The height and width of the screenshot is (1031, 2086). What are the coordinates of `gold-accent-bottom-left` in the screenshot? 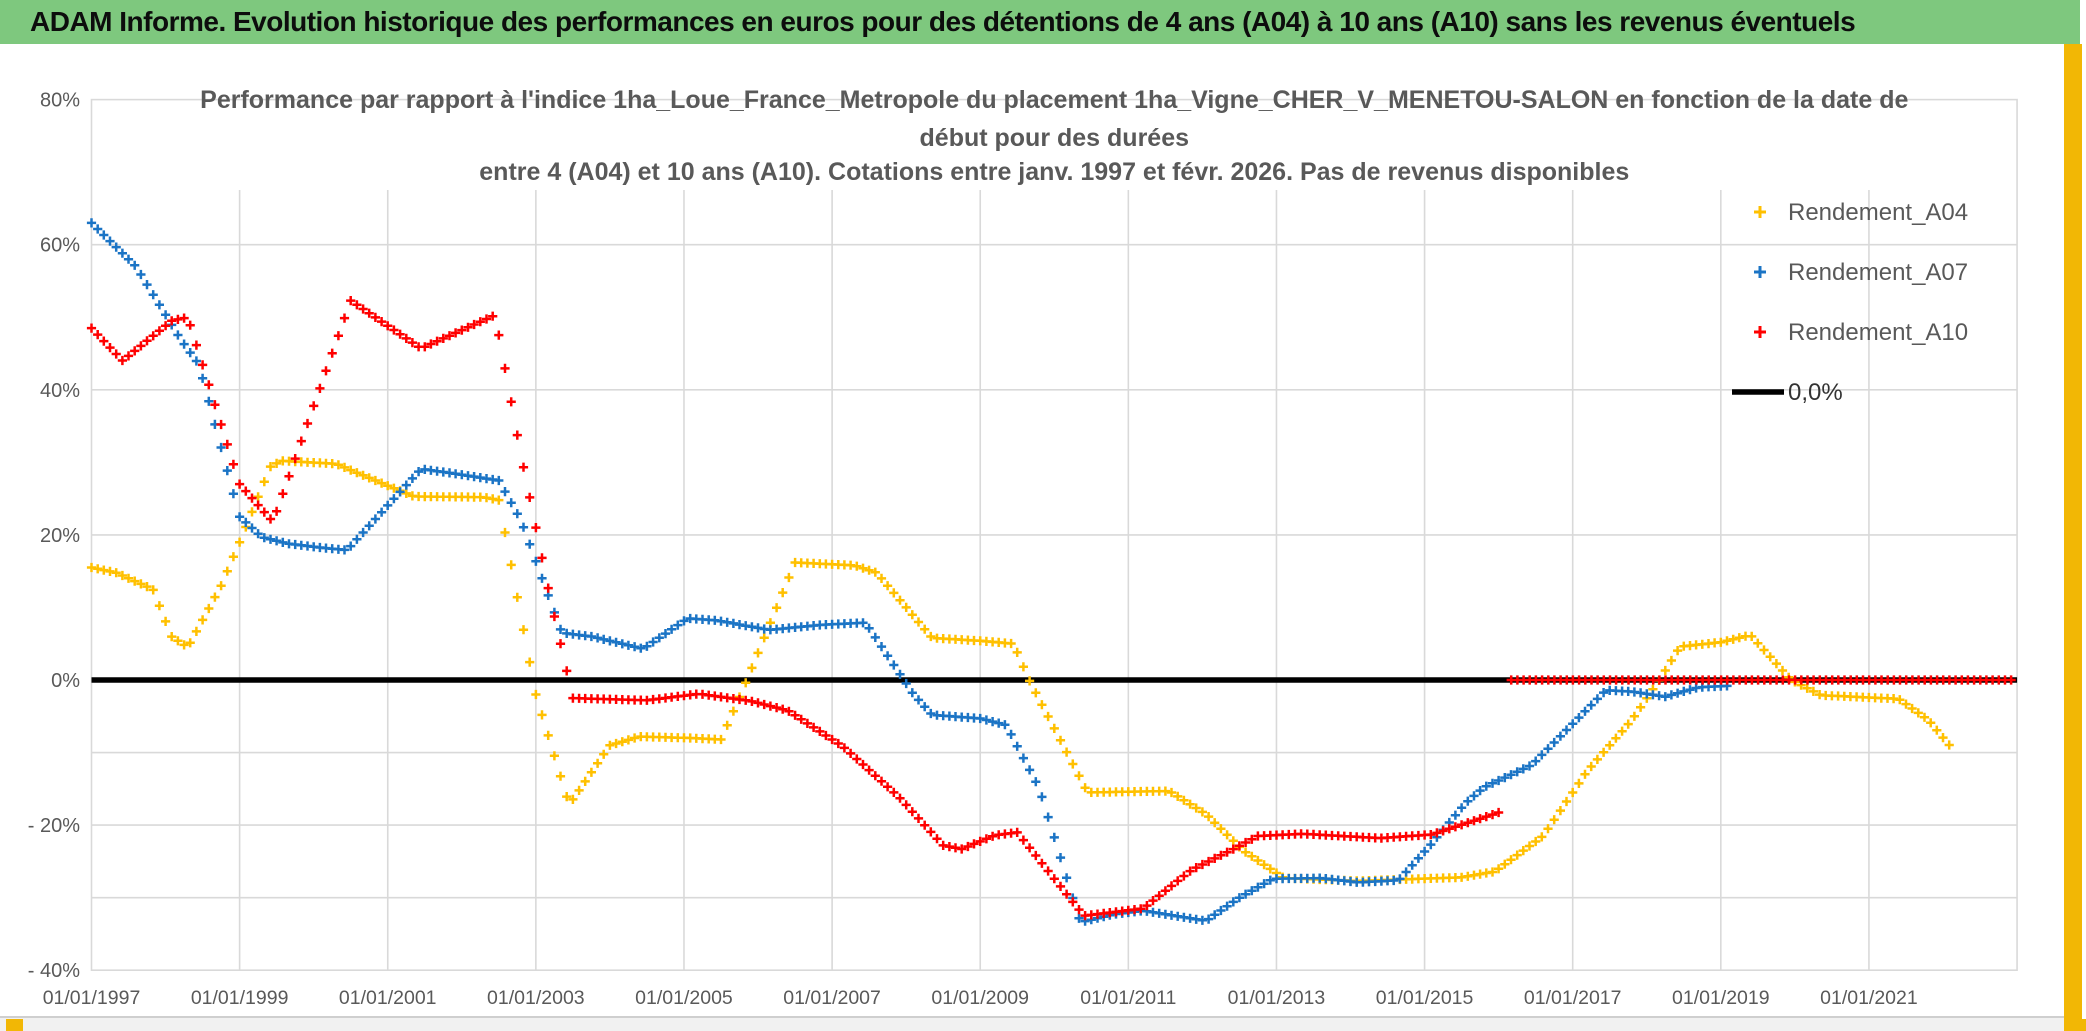 It's located at (14, 1025).